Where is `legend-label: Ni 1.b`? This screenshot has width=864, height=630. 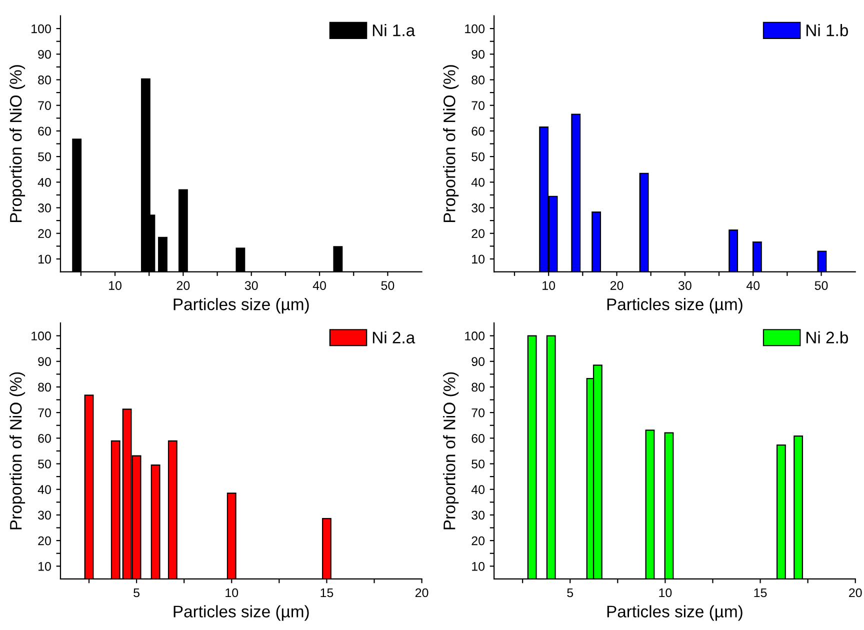
legend-label: Ni 1.b is located at coordinates (827, 30).